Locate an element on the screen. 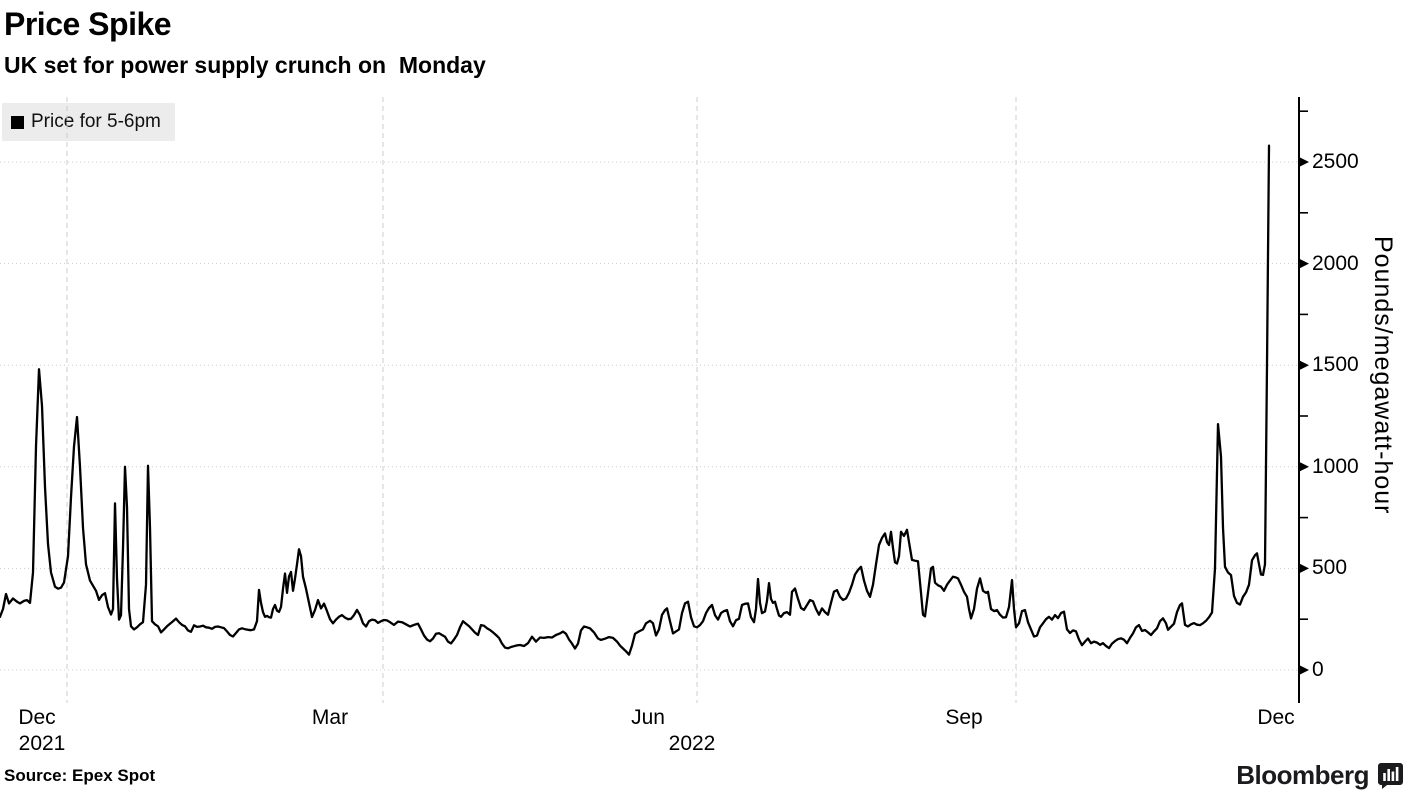 This screenshot has height=796, width=1418. source-note: Source: Epex Spot is located at coordinates (80, 775).